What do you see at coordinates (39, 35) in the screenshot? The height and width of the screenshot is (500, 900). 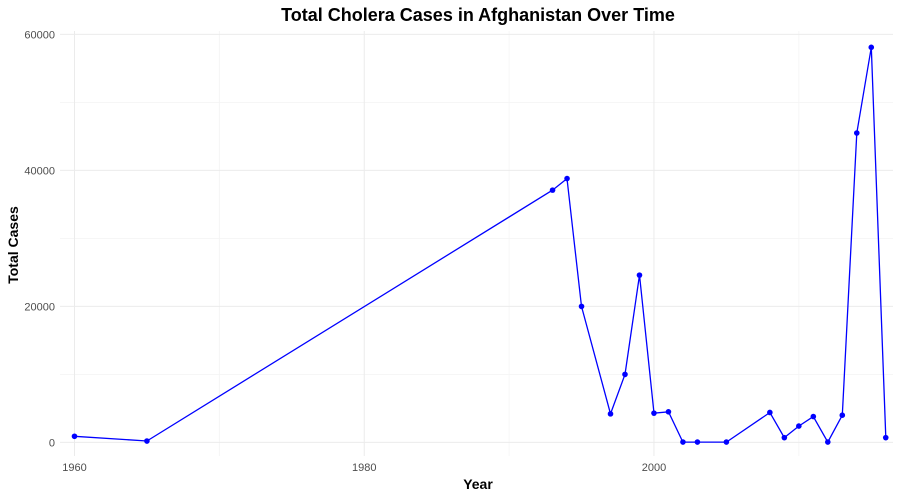 I see `y-tick-label: 60000` at bounding box center [39, 35].